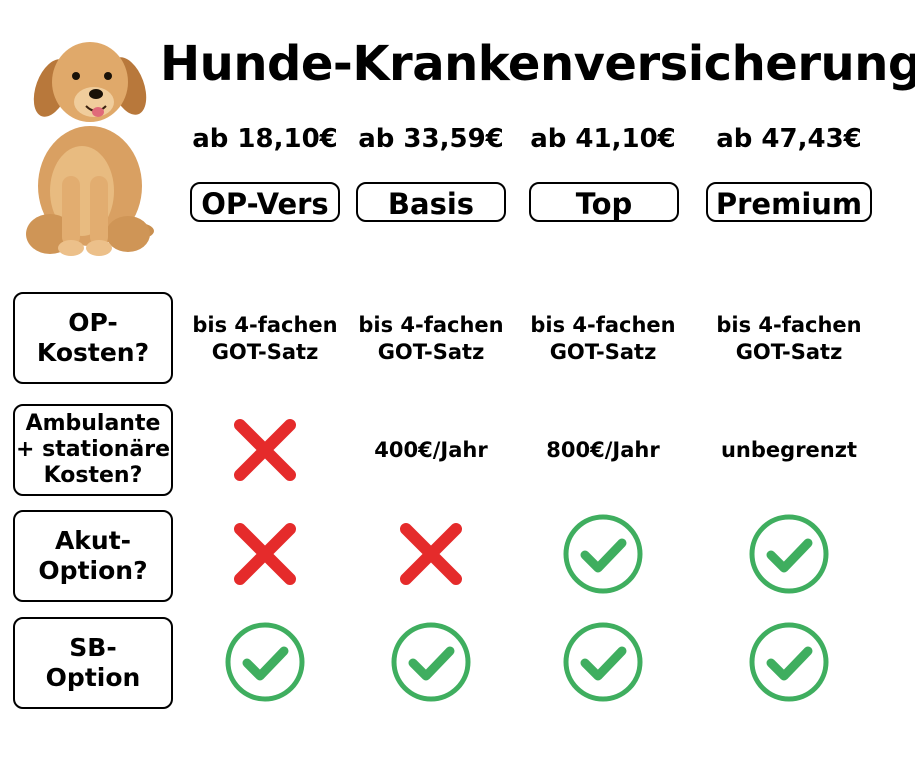 The image size is (915, 767). I want to click on row-label-sb-text: SB- Option, so click(93, 662).